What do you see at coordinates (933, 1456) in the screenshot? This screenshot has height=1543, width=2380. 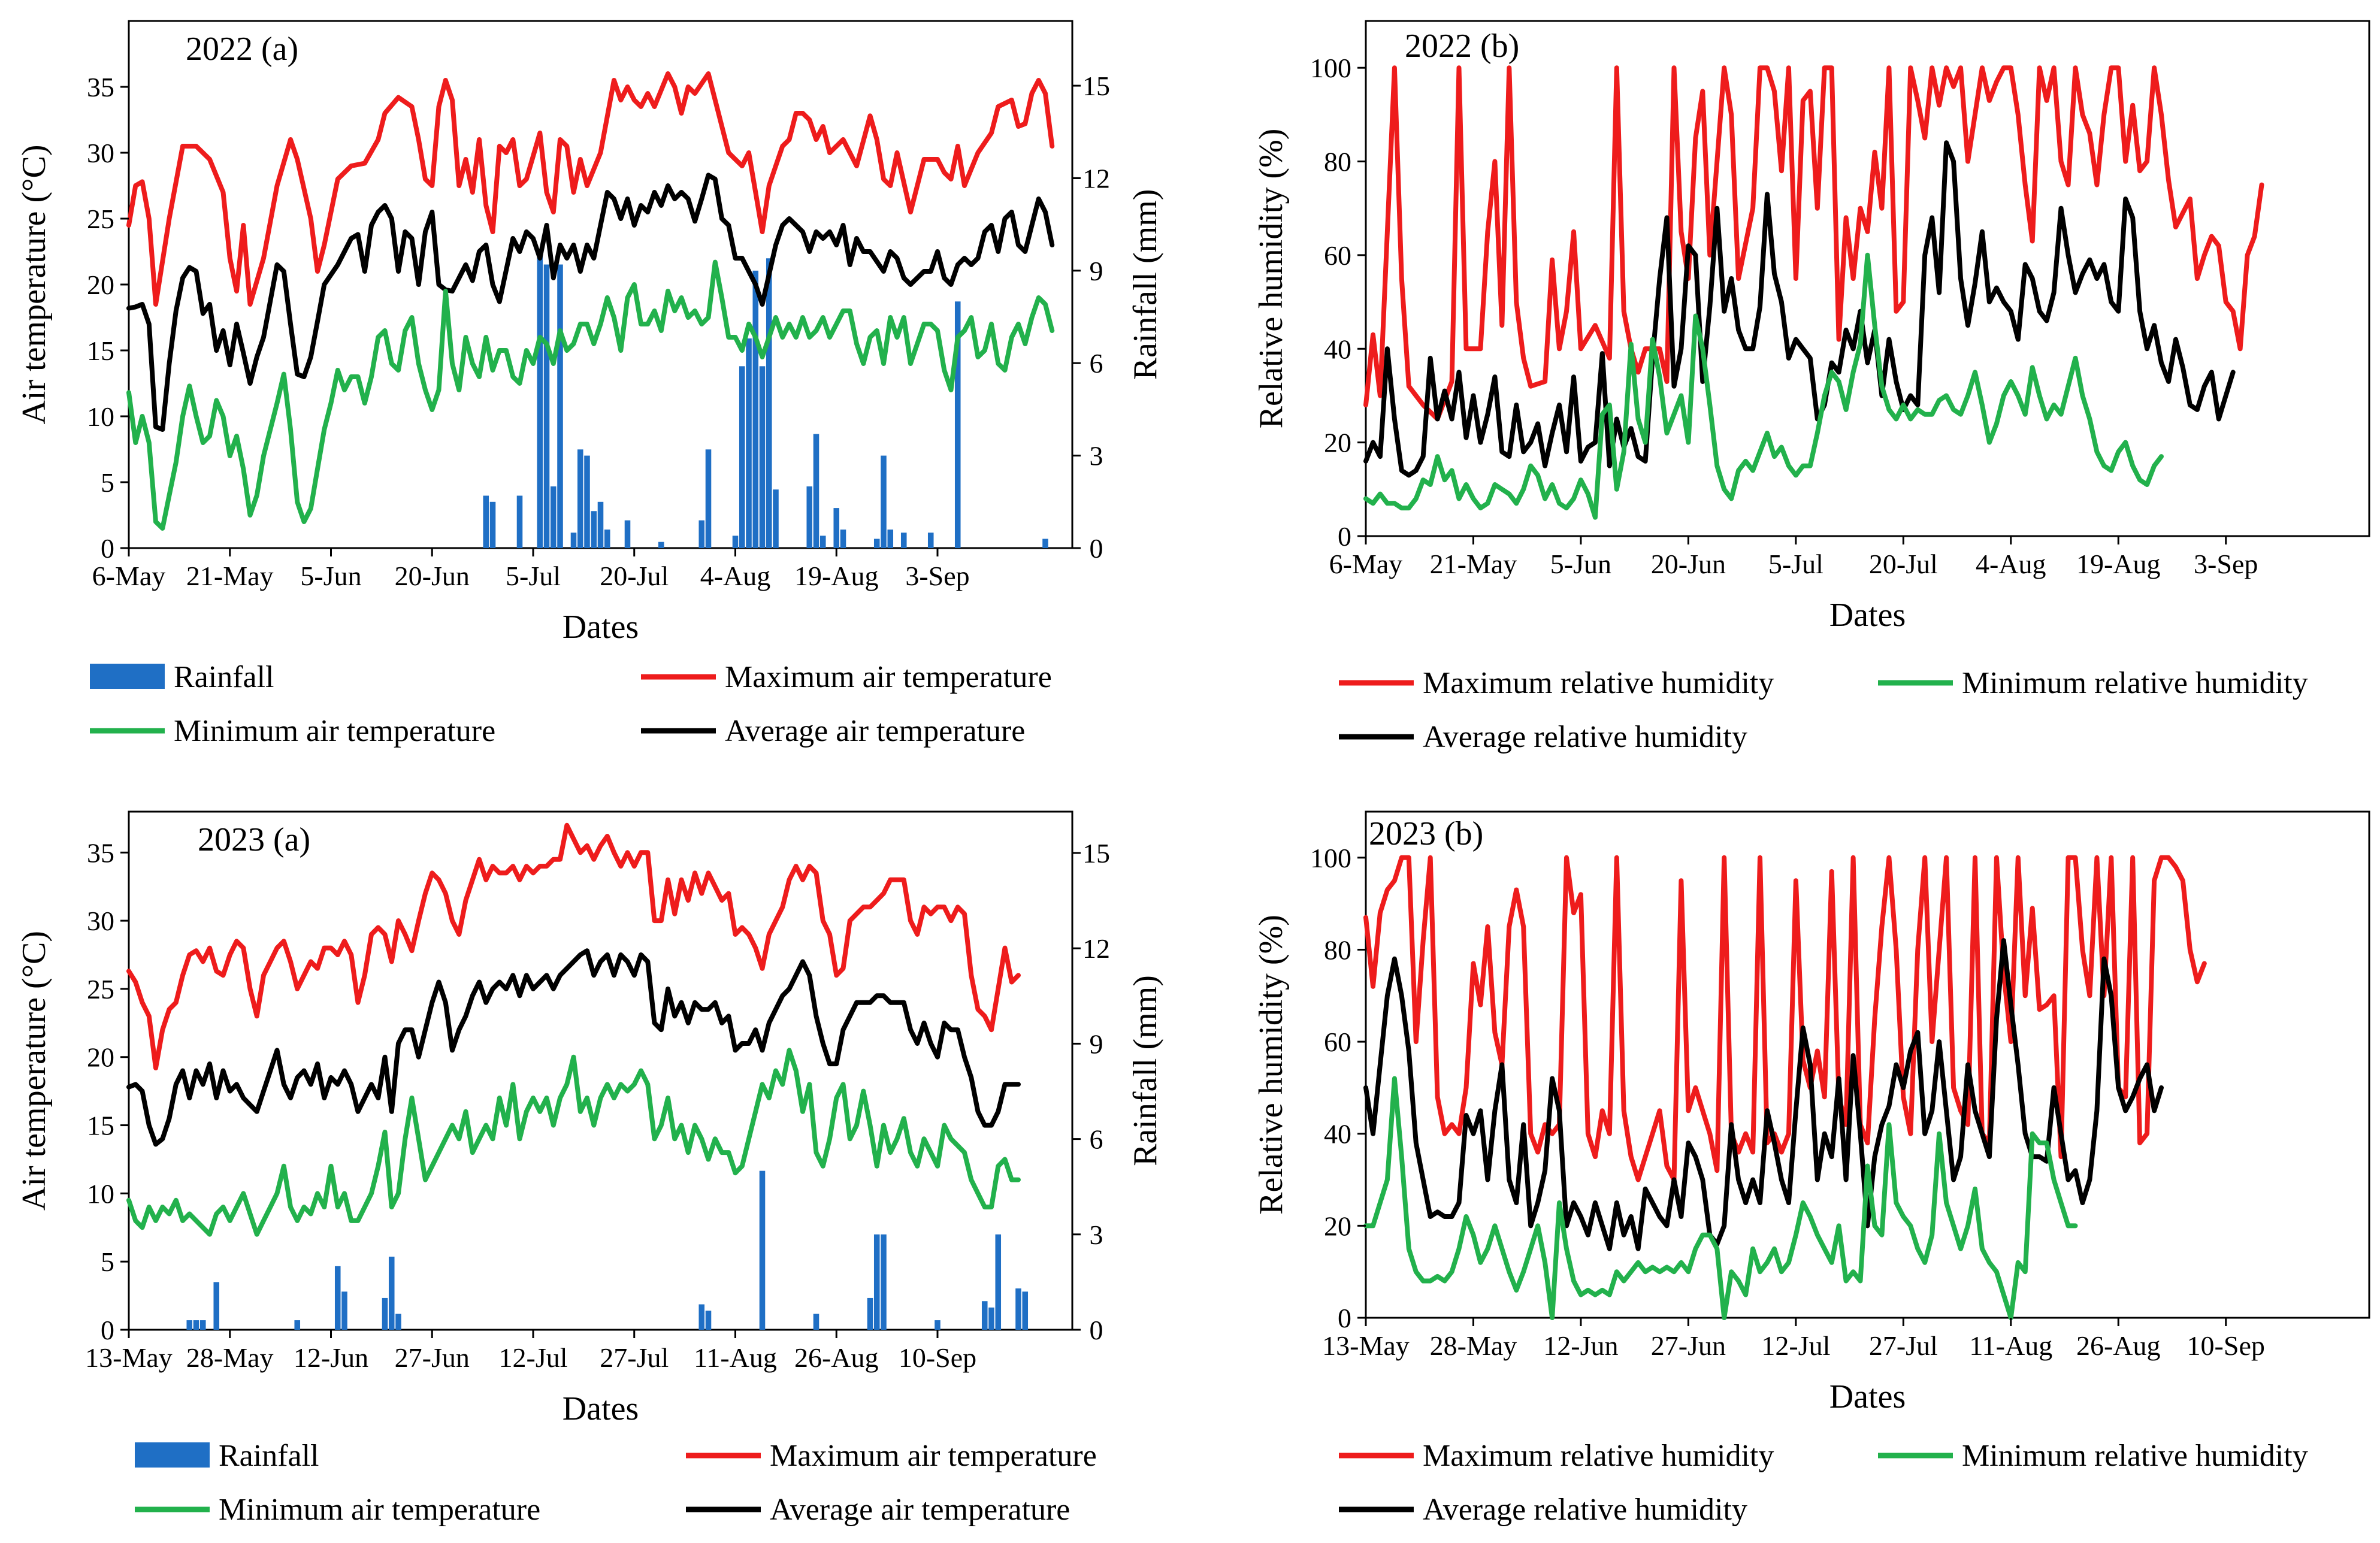 I see `legend-label: Maximum air temperature` at bounding box center [933, 1456].